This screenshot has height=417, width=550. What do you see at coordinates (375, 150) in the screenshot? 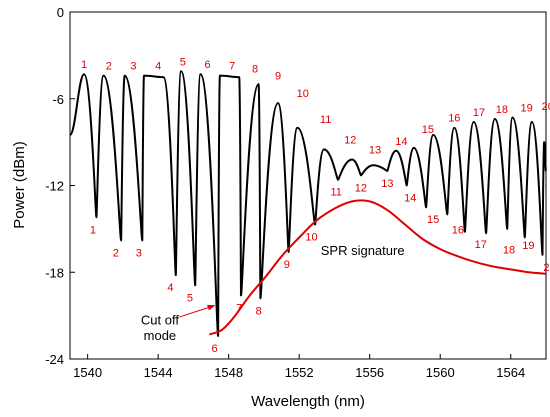
I see `peak-label: 13` at bounding box center [375, 150].